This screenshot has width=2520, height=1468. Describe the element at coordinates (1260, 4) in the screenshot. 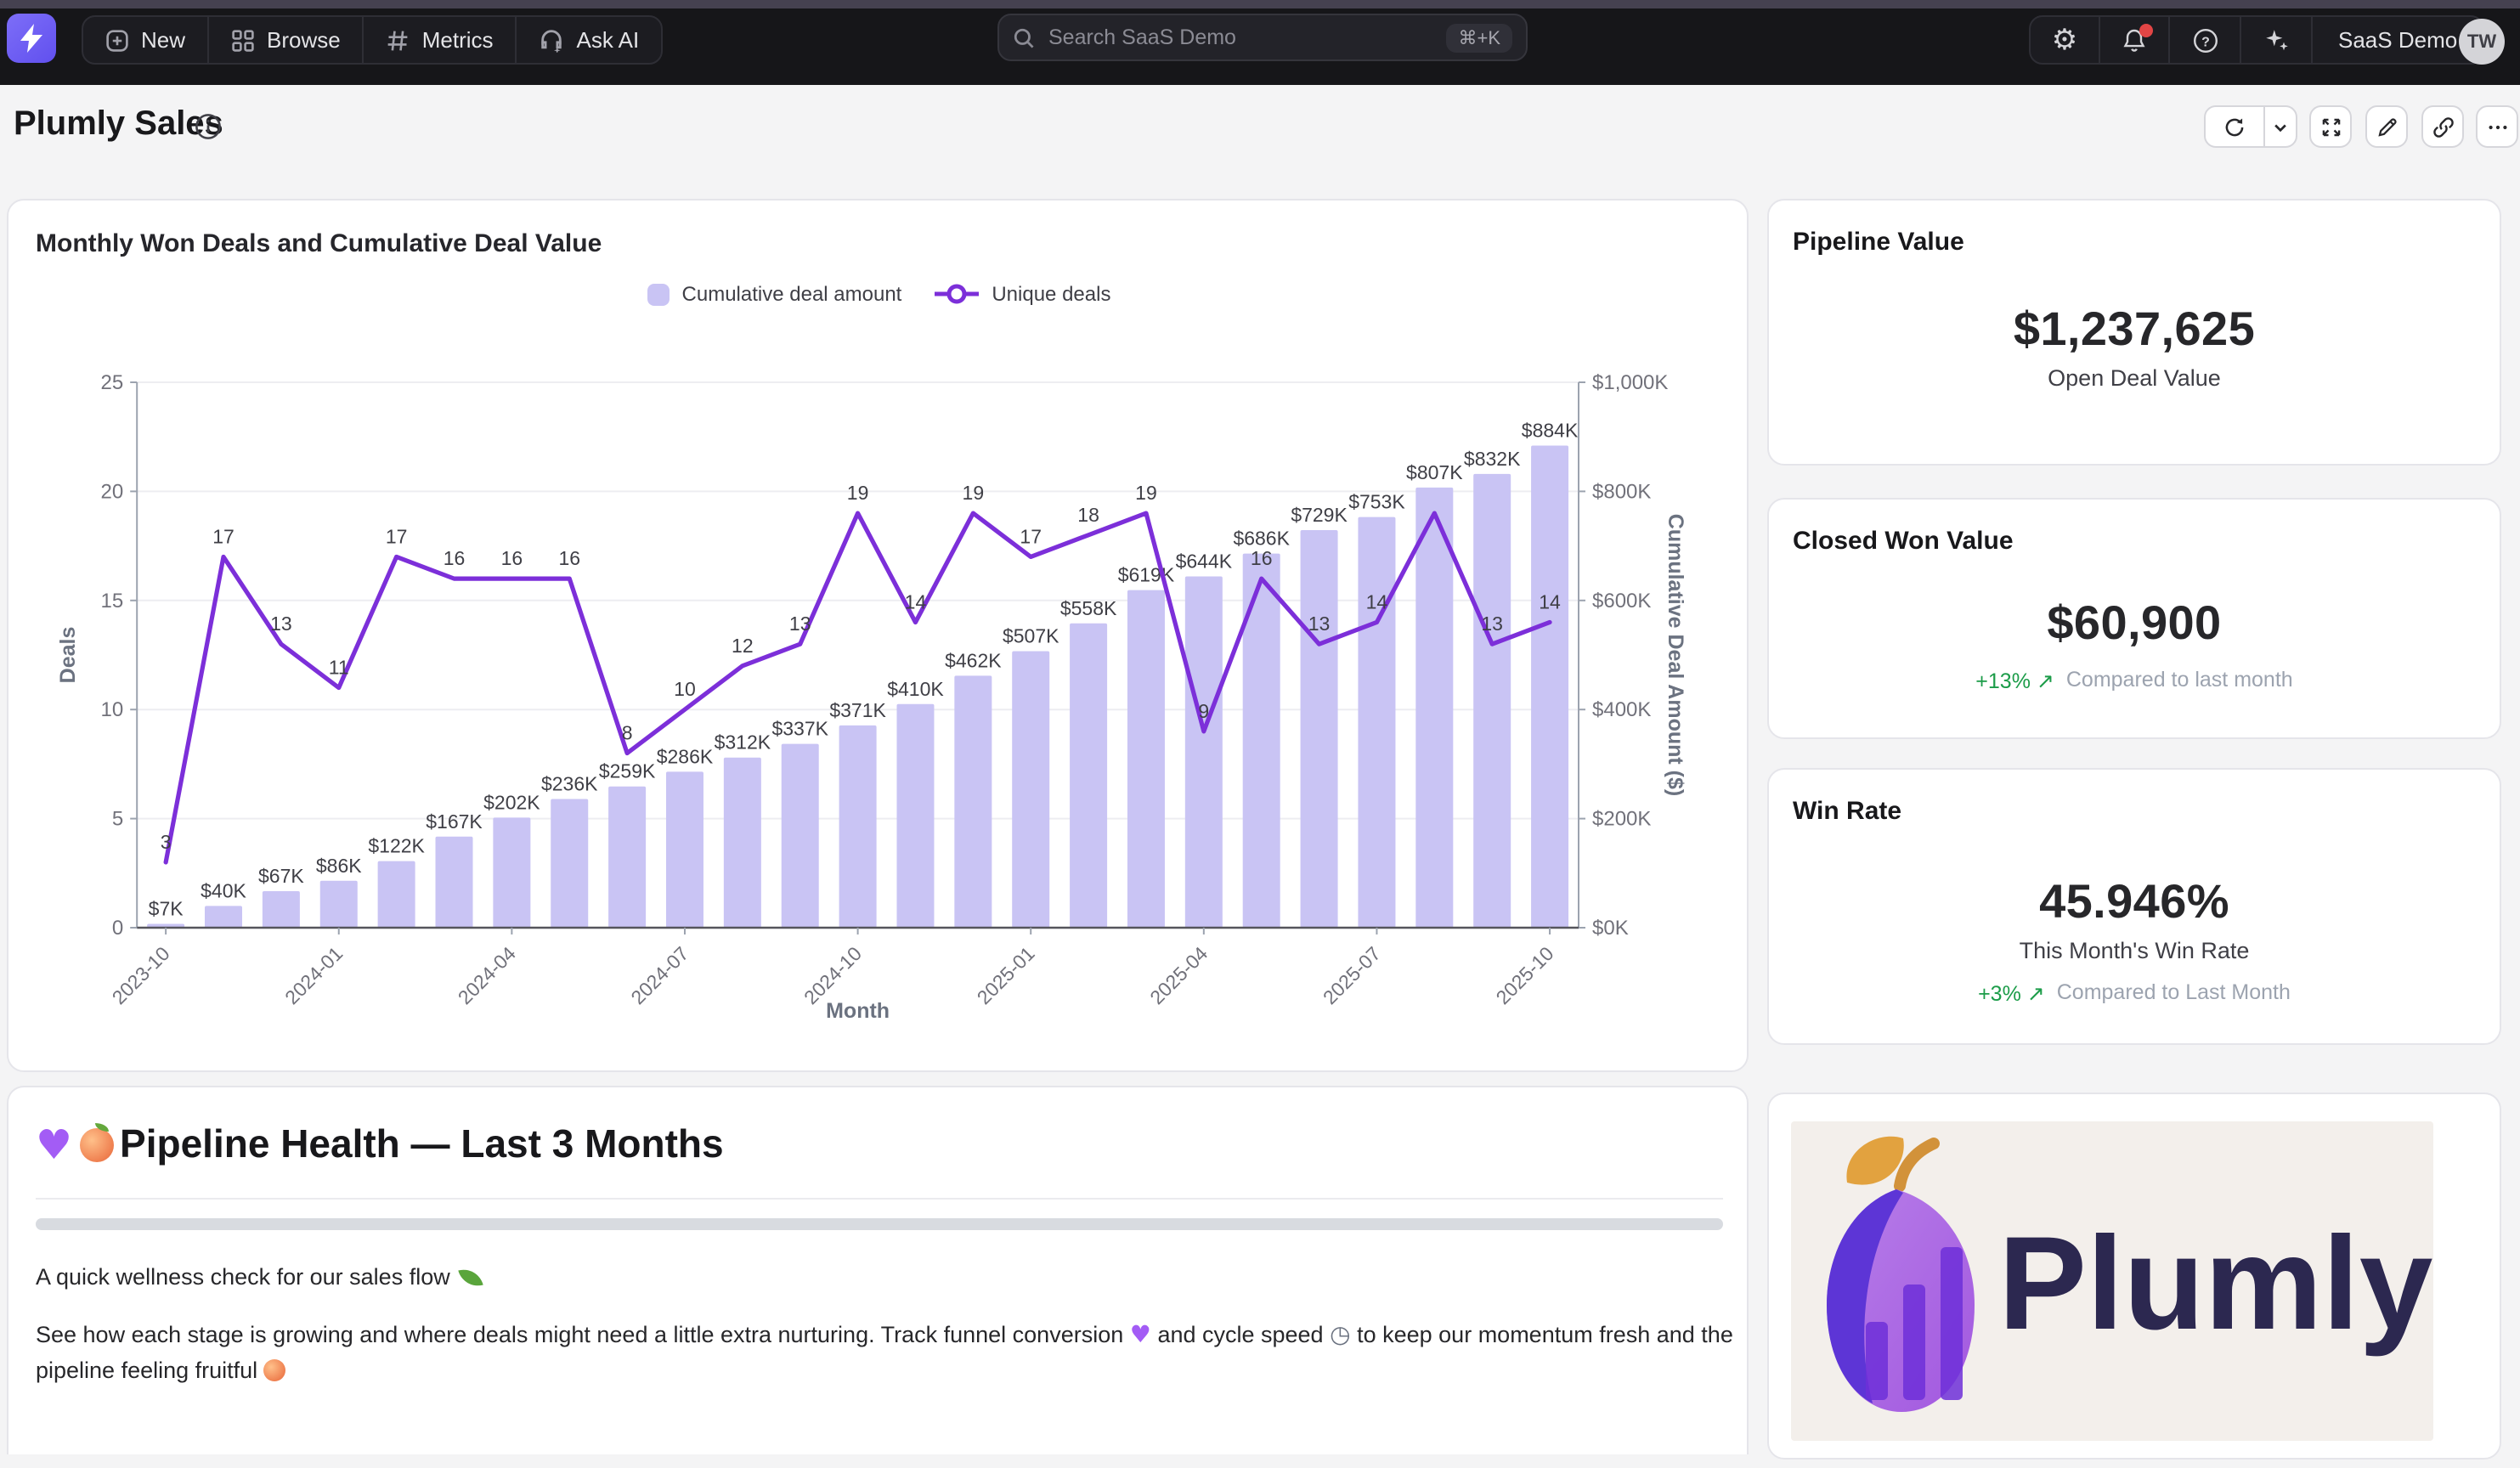

I see `window-top-strip` at that location.